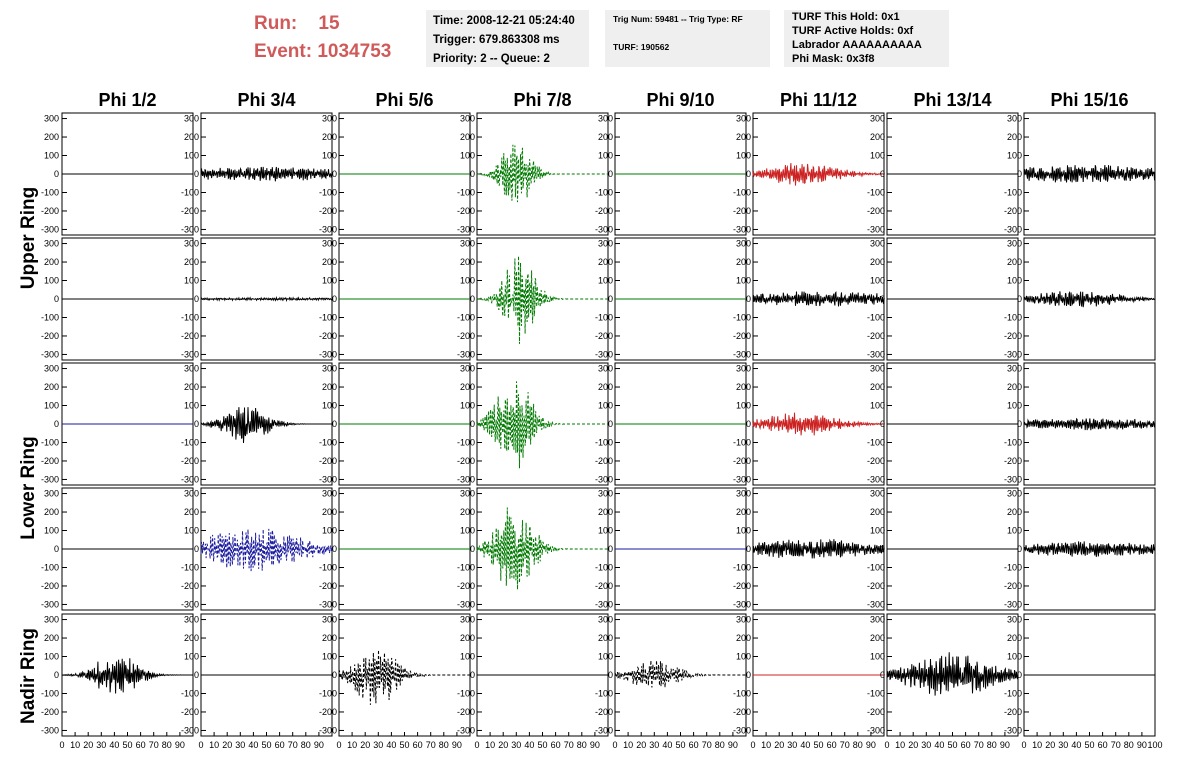  Describe the element at coordinates (283, 51) in the screenshot. I see `event-label: Event:` at that location.